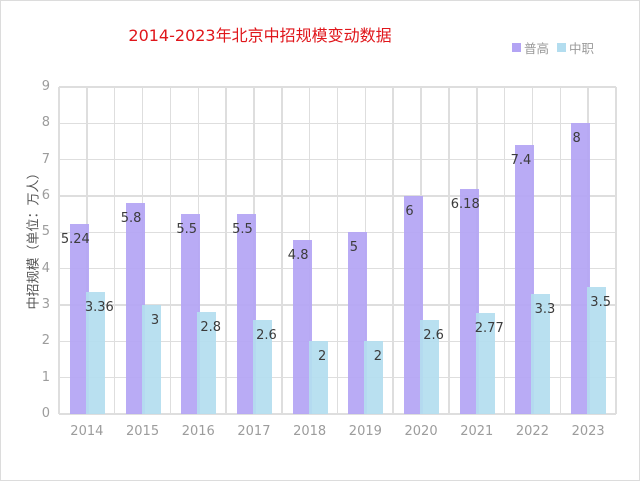 The image size is (640, 481). I want to click on x-tick-label: 2023, so click(588, 431).